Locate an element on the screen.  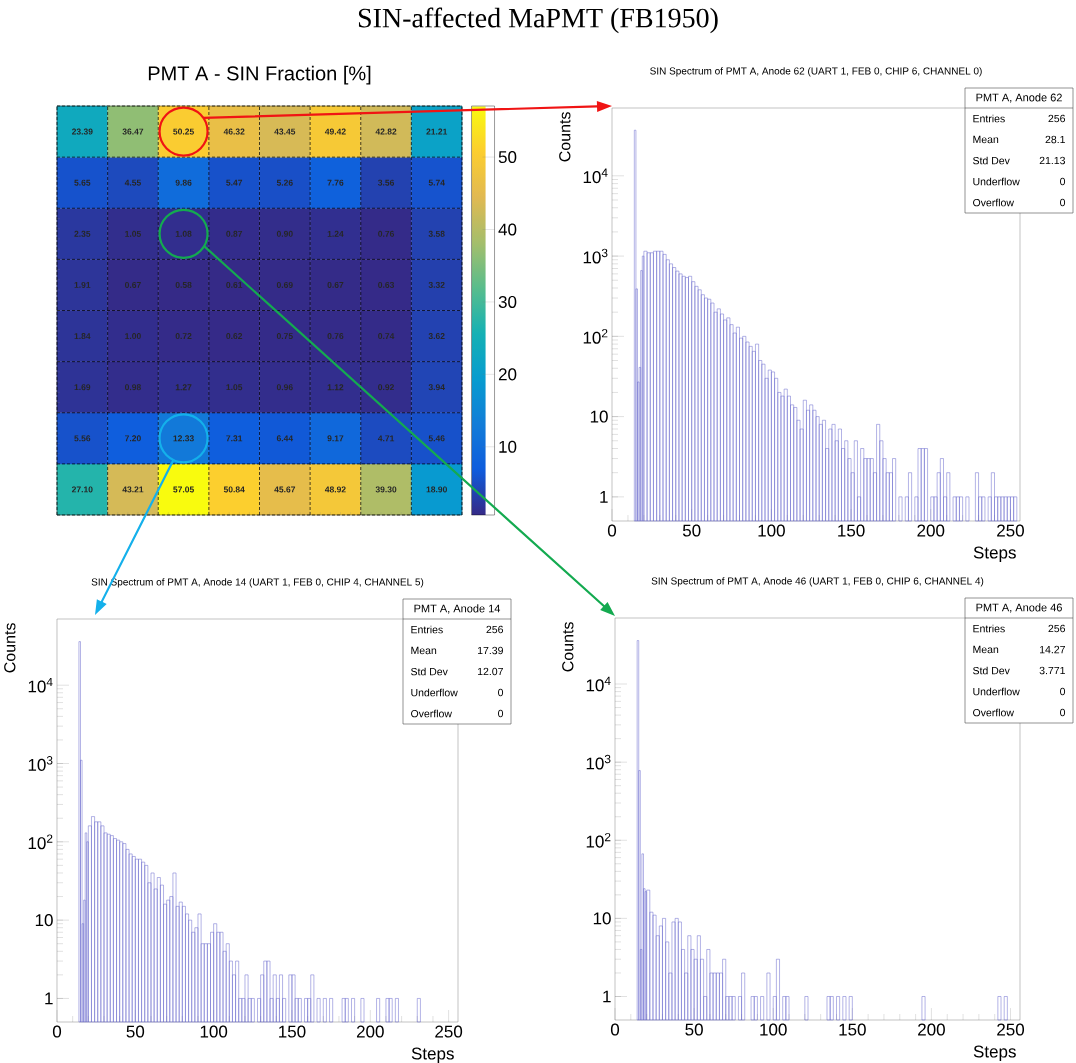
data-label: 5.26 is located at coordinates (284, 182).